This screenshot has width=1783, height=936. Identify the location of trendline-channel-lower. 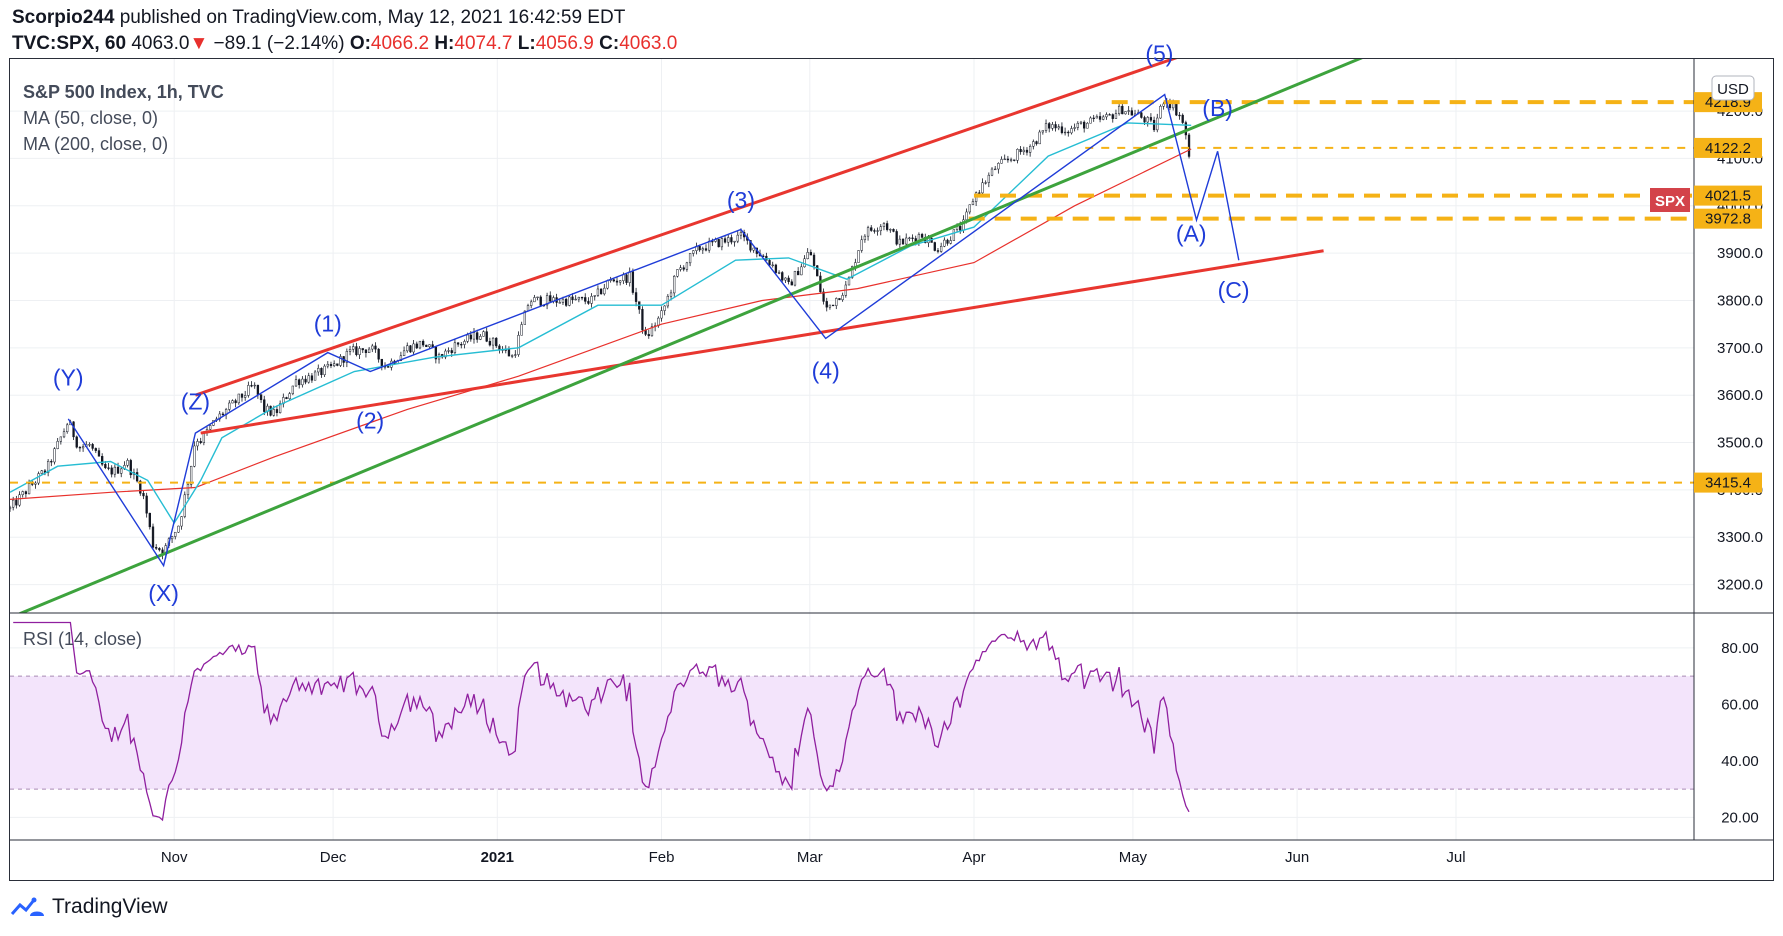
(762, 342).